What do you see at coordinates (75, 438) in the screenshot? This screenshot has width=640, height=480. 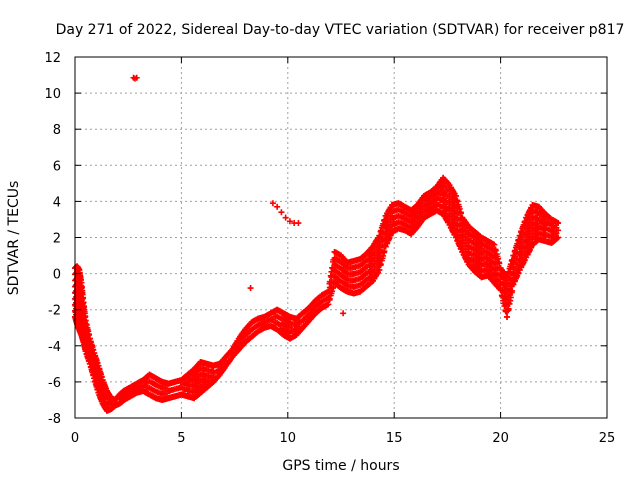 I see `x-tick-label: 0` at bounding box center [75, 438].